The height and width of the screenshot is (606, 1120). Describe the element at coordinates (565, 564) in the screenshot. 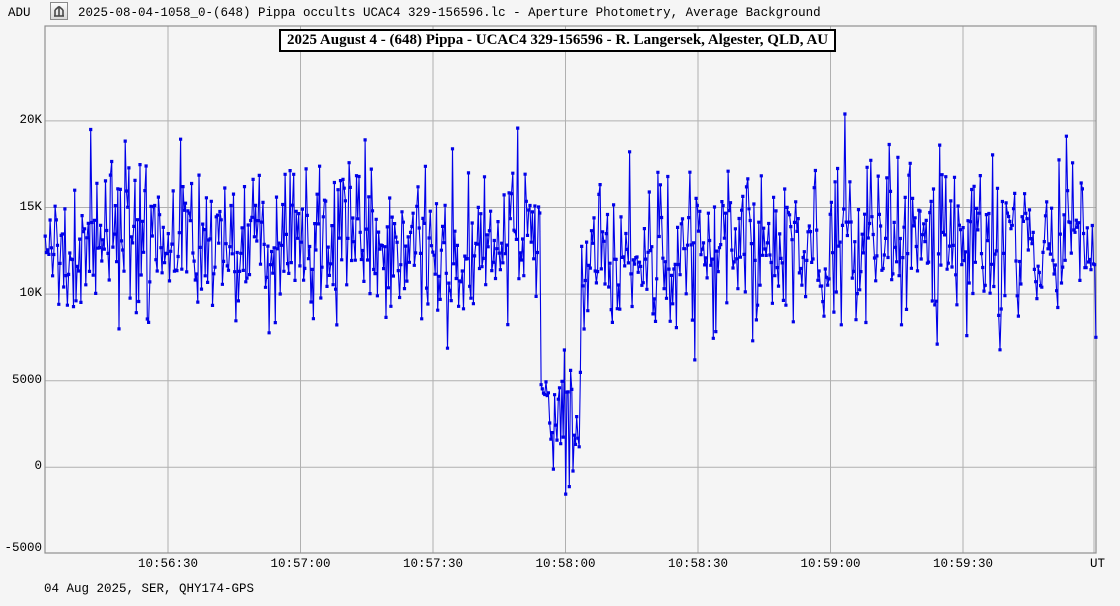

I see `x-tick-label: 10:58:00` at that location.